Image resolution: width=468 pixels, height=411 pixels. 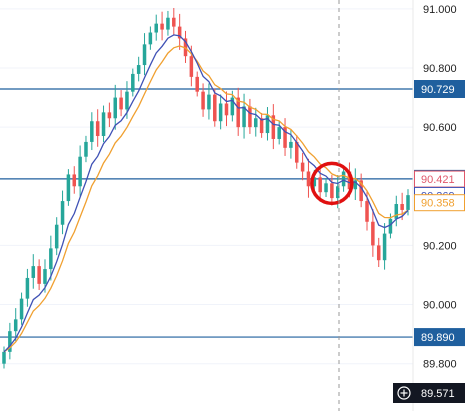 What do you see at coordinates (440, 128) in the screenshot?
I see `y-tick-label: 90.600` at bounding box center [440, 128].